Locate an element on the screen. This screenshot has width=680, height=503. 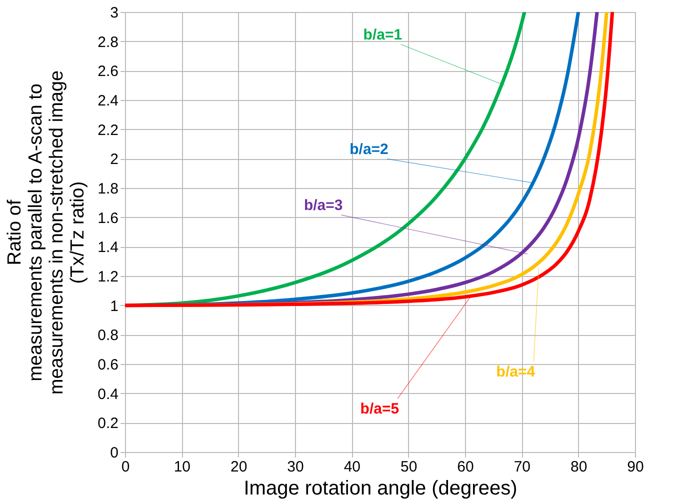
x-tick-label: 80 is located at coordinates (579, 467).